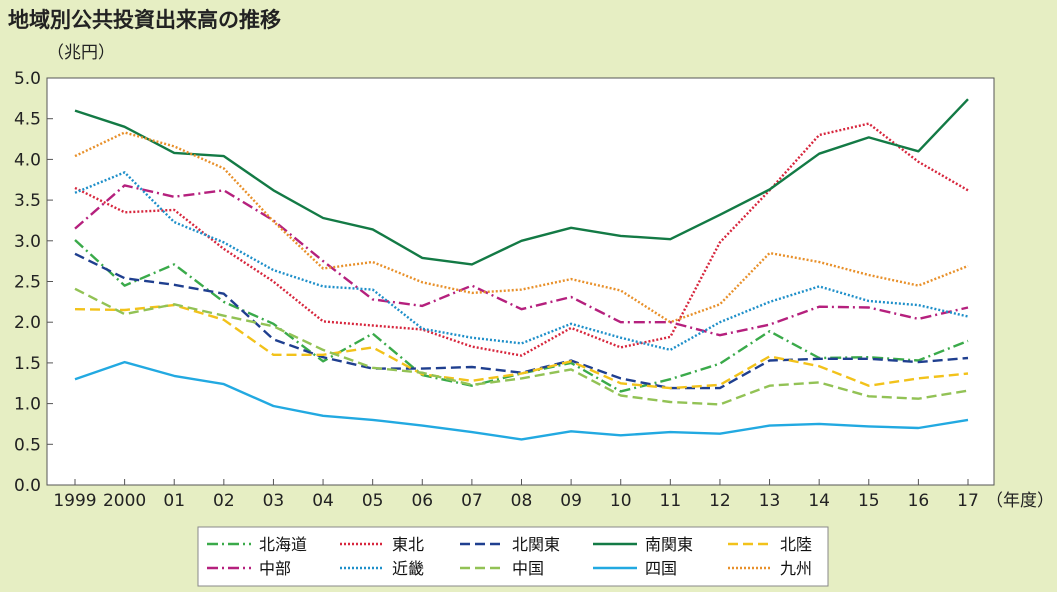 Image resolution: width=1057 pixels, height=592 pixels. What do you see at coordinates (373, 501) in the screenshot?
I see `x-tick-label: 05` at bounding box center [373, 501].